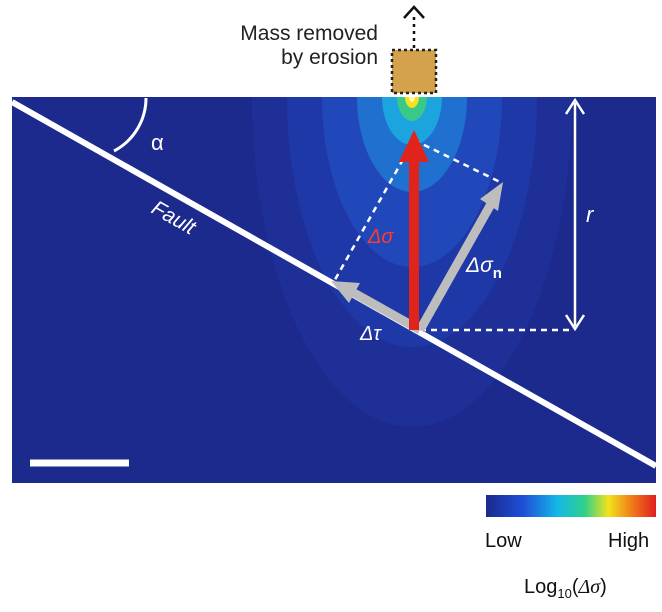  I want to click on r-label: r, so click(590, 214).